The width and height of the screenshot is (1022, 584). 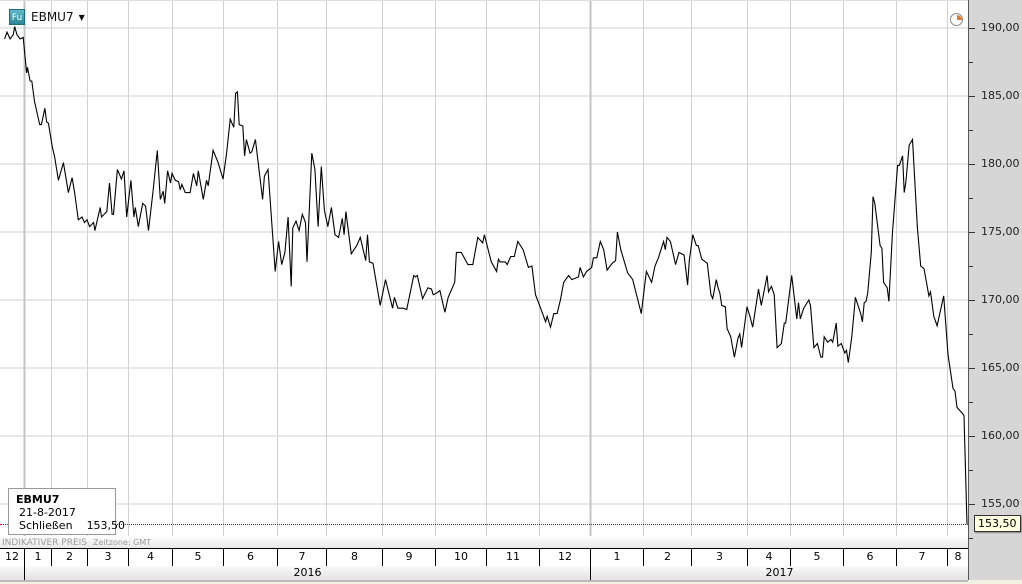 I want to click on caret-down-icon: ▼, so click(x=81, y=17).